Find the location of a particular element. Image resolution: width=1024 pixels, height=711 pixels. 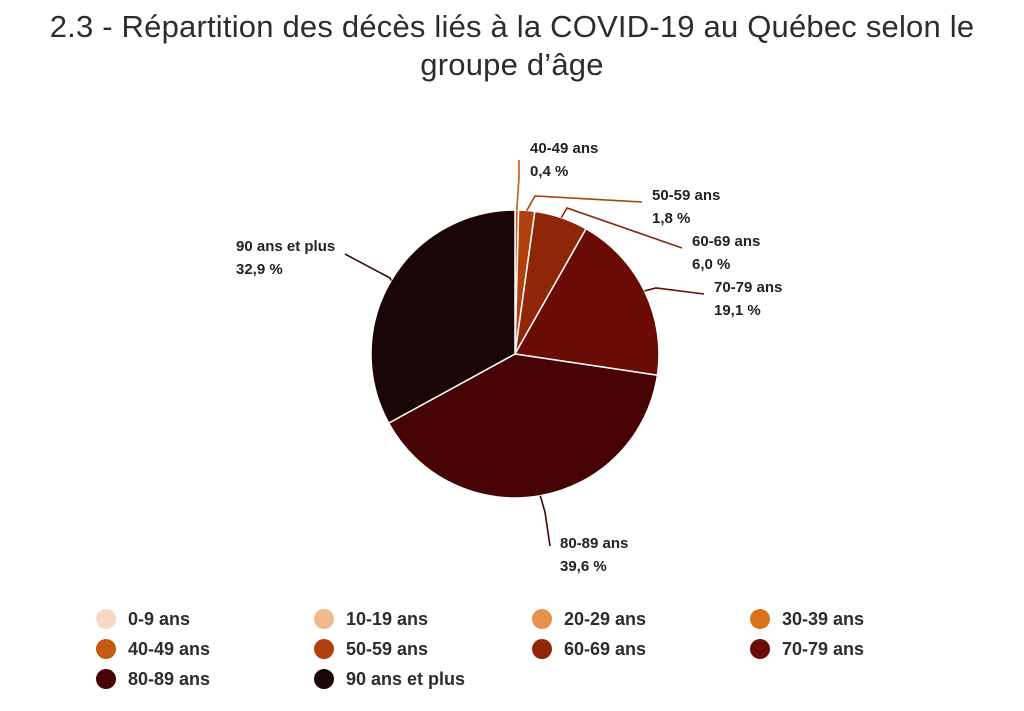

legend-item: 30-39 ans is located at coordinates (807, 619).